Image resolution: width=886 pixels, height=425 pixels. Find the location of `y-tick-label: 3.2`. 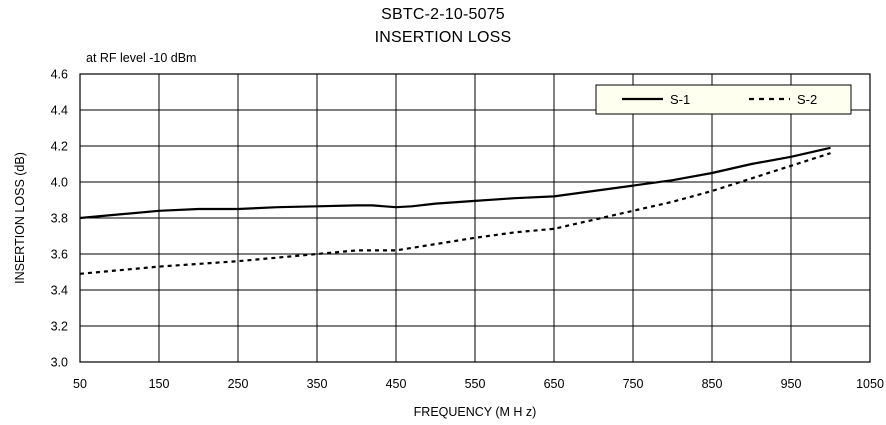

y-tick-label: 3.2 is located at coordinates (59, 327).